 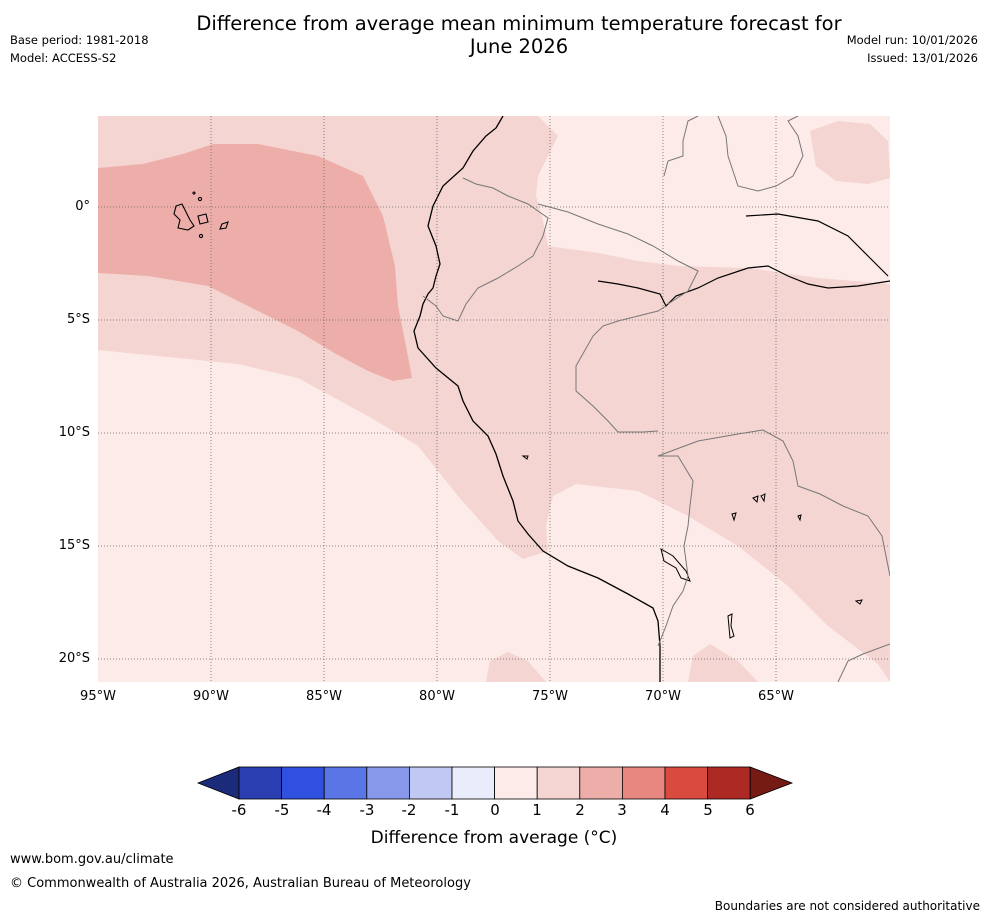 I want to click on colorbar-tick: 4, so click(x=665, y=810).